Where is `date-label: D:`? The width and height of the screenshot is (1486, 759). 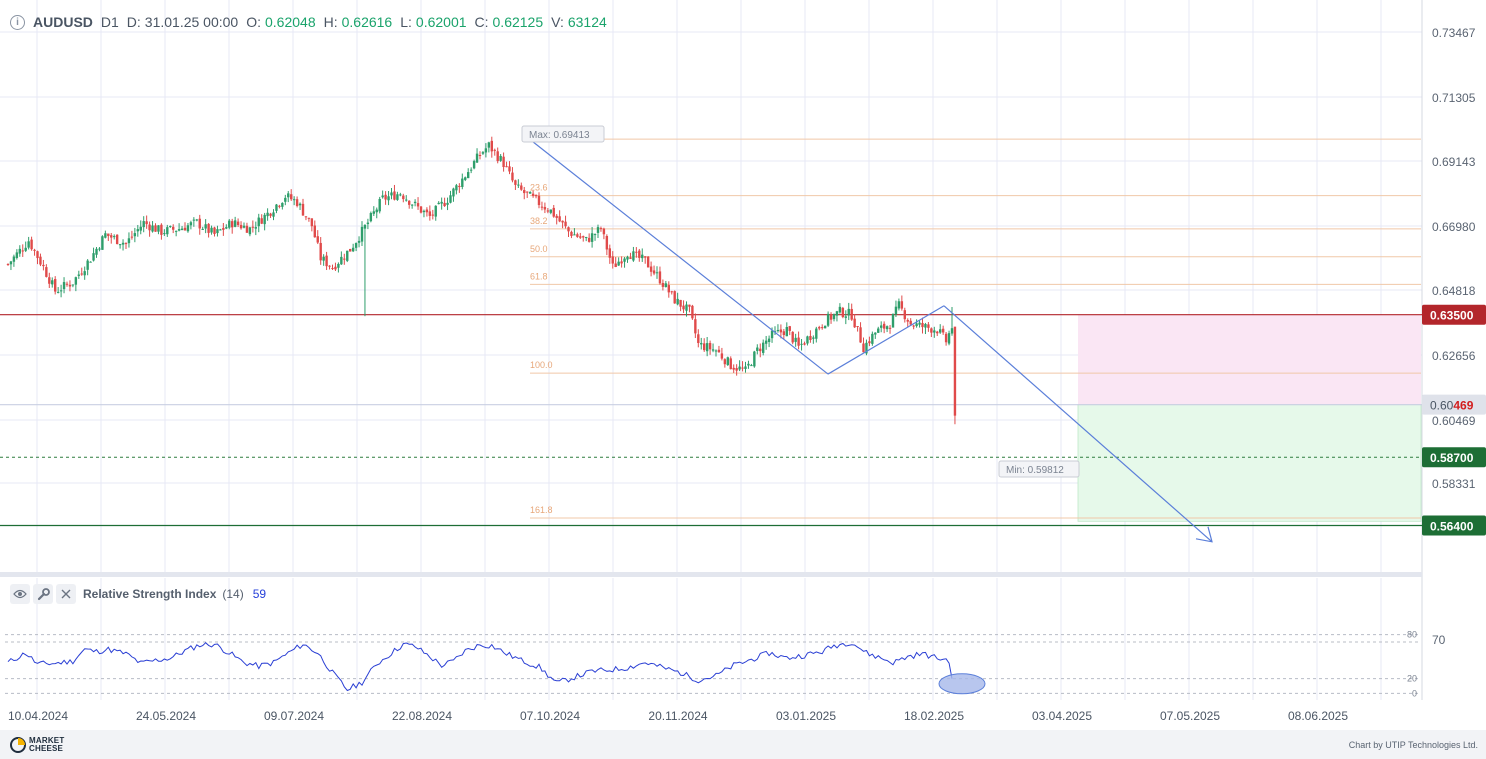 date-label: D: is located at coordinates (133, 22).